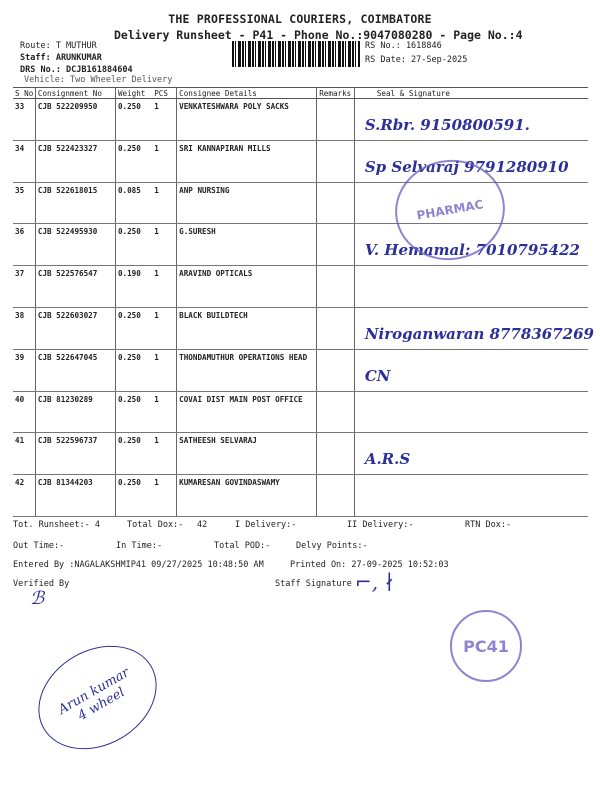 This screenshot has width=600, height=800. I want to click on verified-by: Verified By, so click(41, 584).